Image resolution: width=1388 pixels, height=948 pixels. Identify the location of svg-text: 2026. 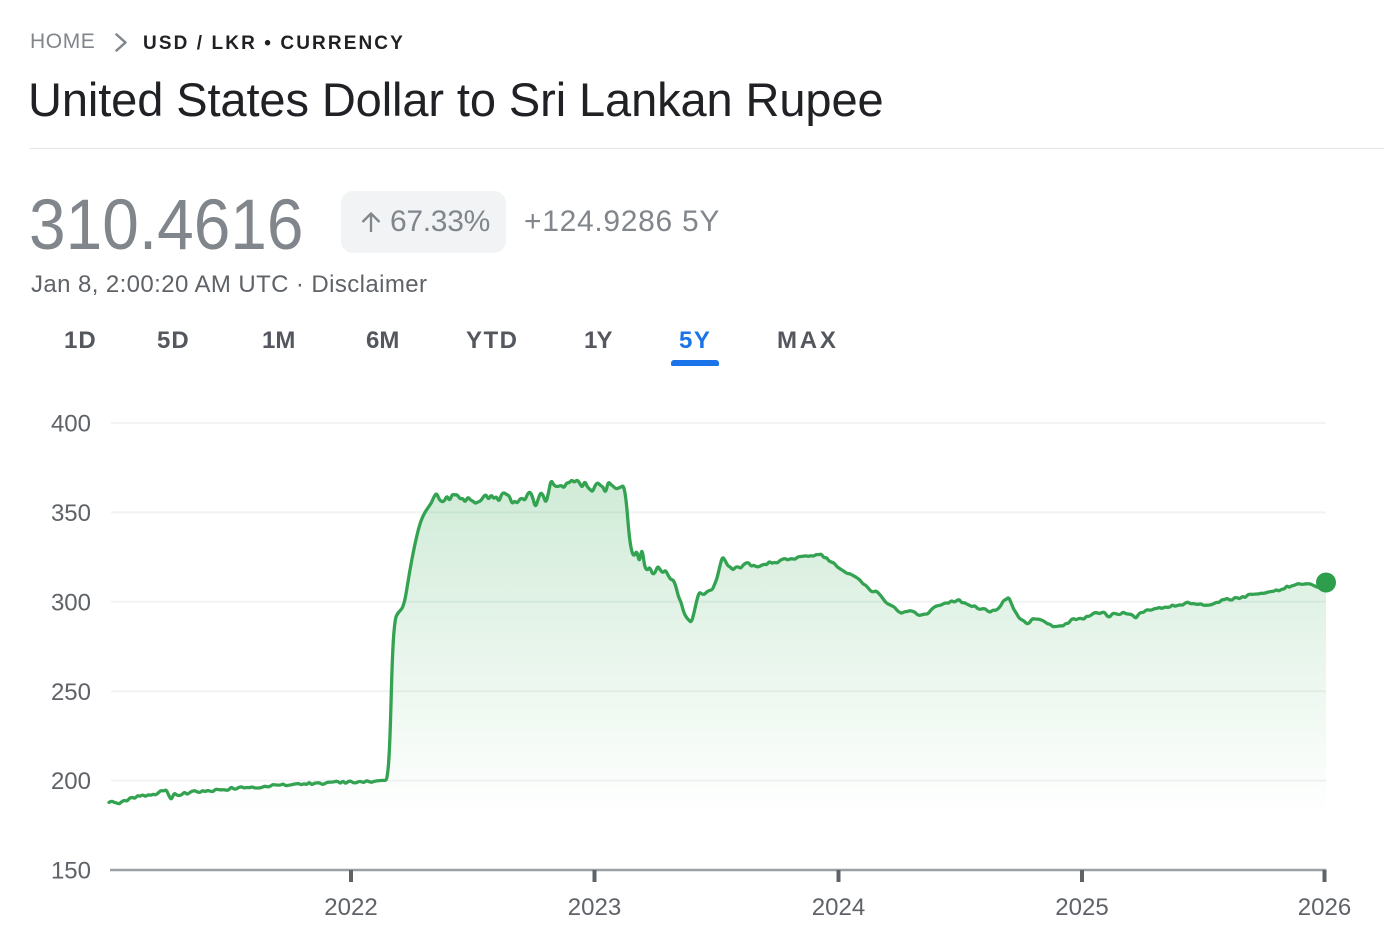
(1324, 907).